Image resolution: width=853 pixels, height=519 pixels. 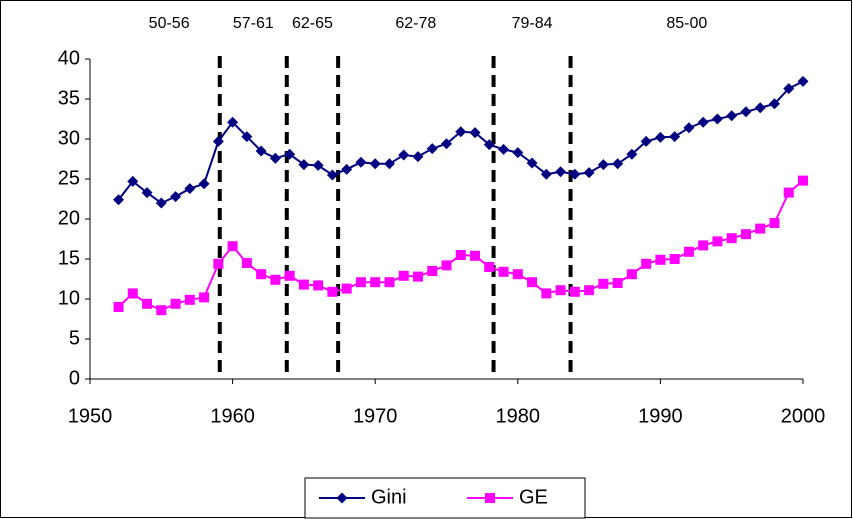 I want to click on legend-label: Gini, so click(x=389, y=497).